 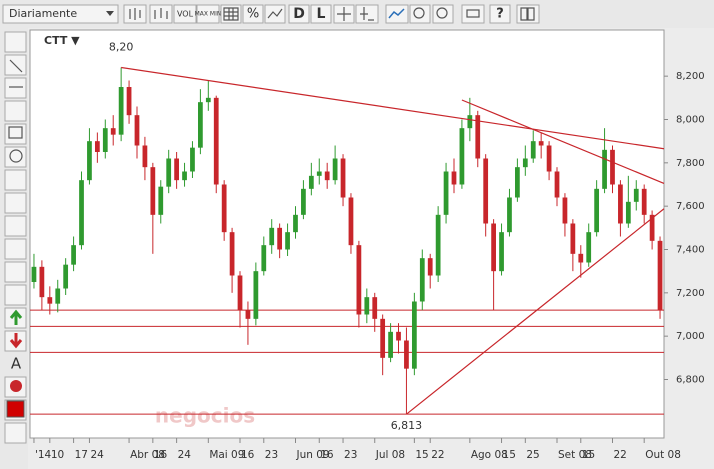 I want to click on x-tick-label: 25, so click(x=532, y=455).